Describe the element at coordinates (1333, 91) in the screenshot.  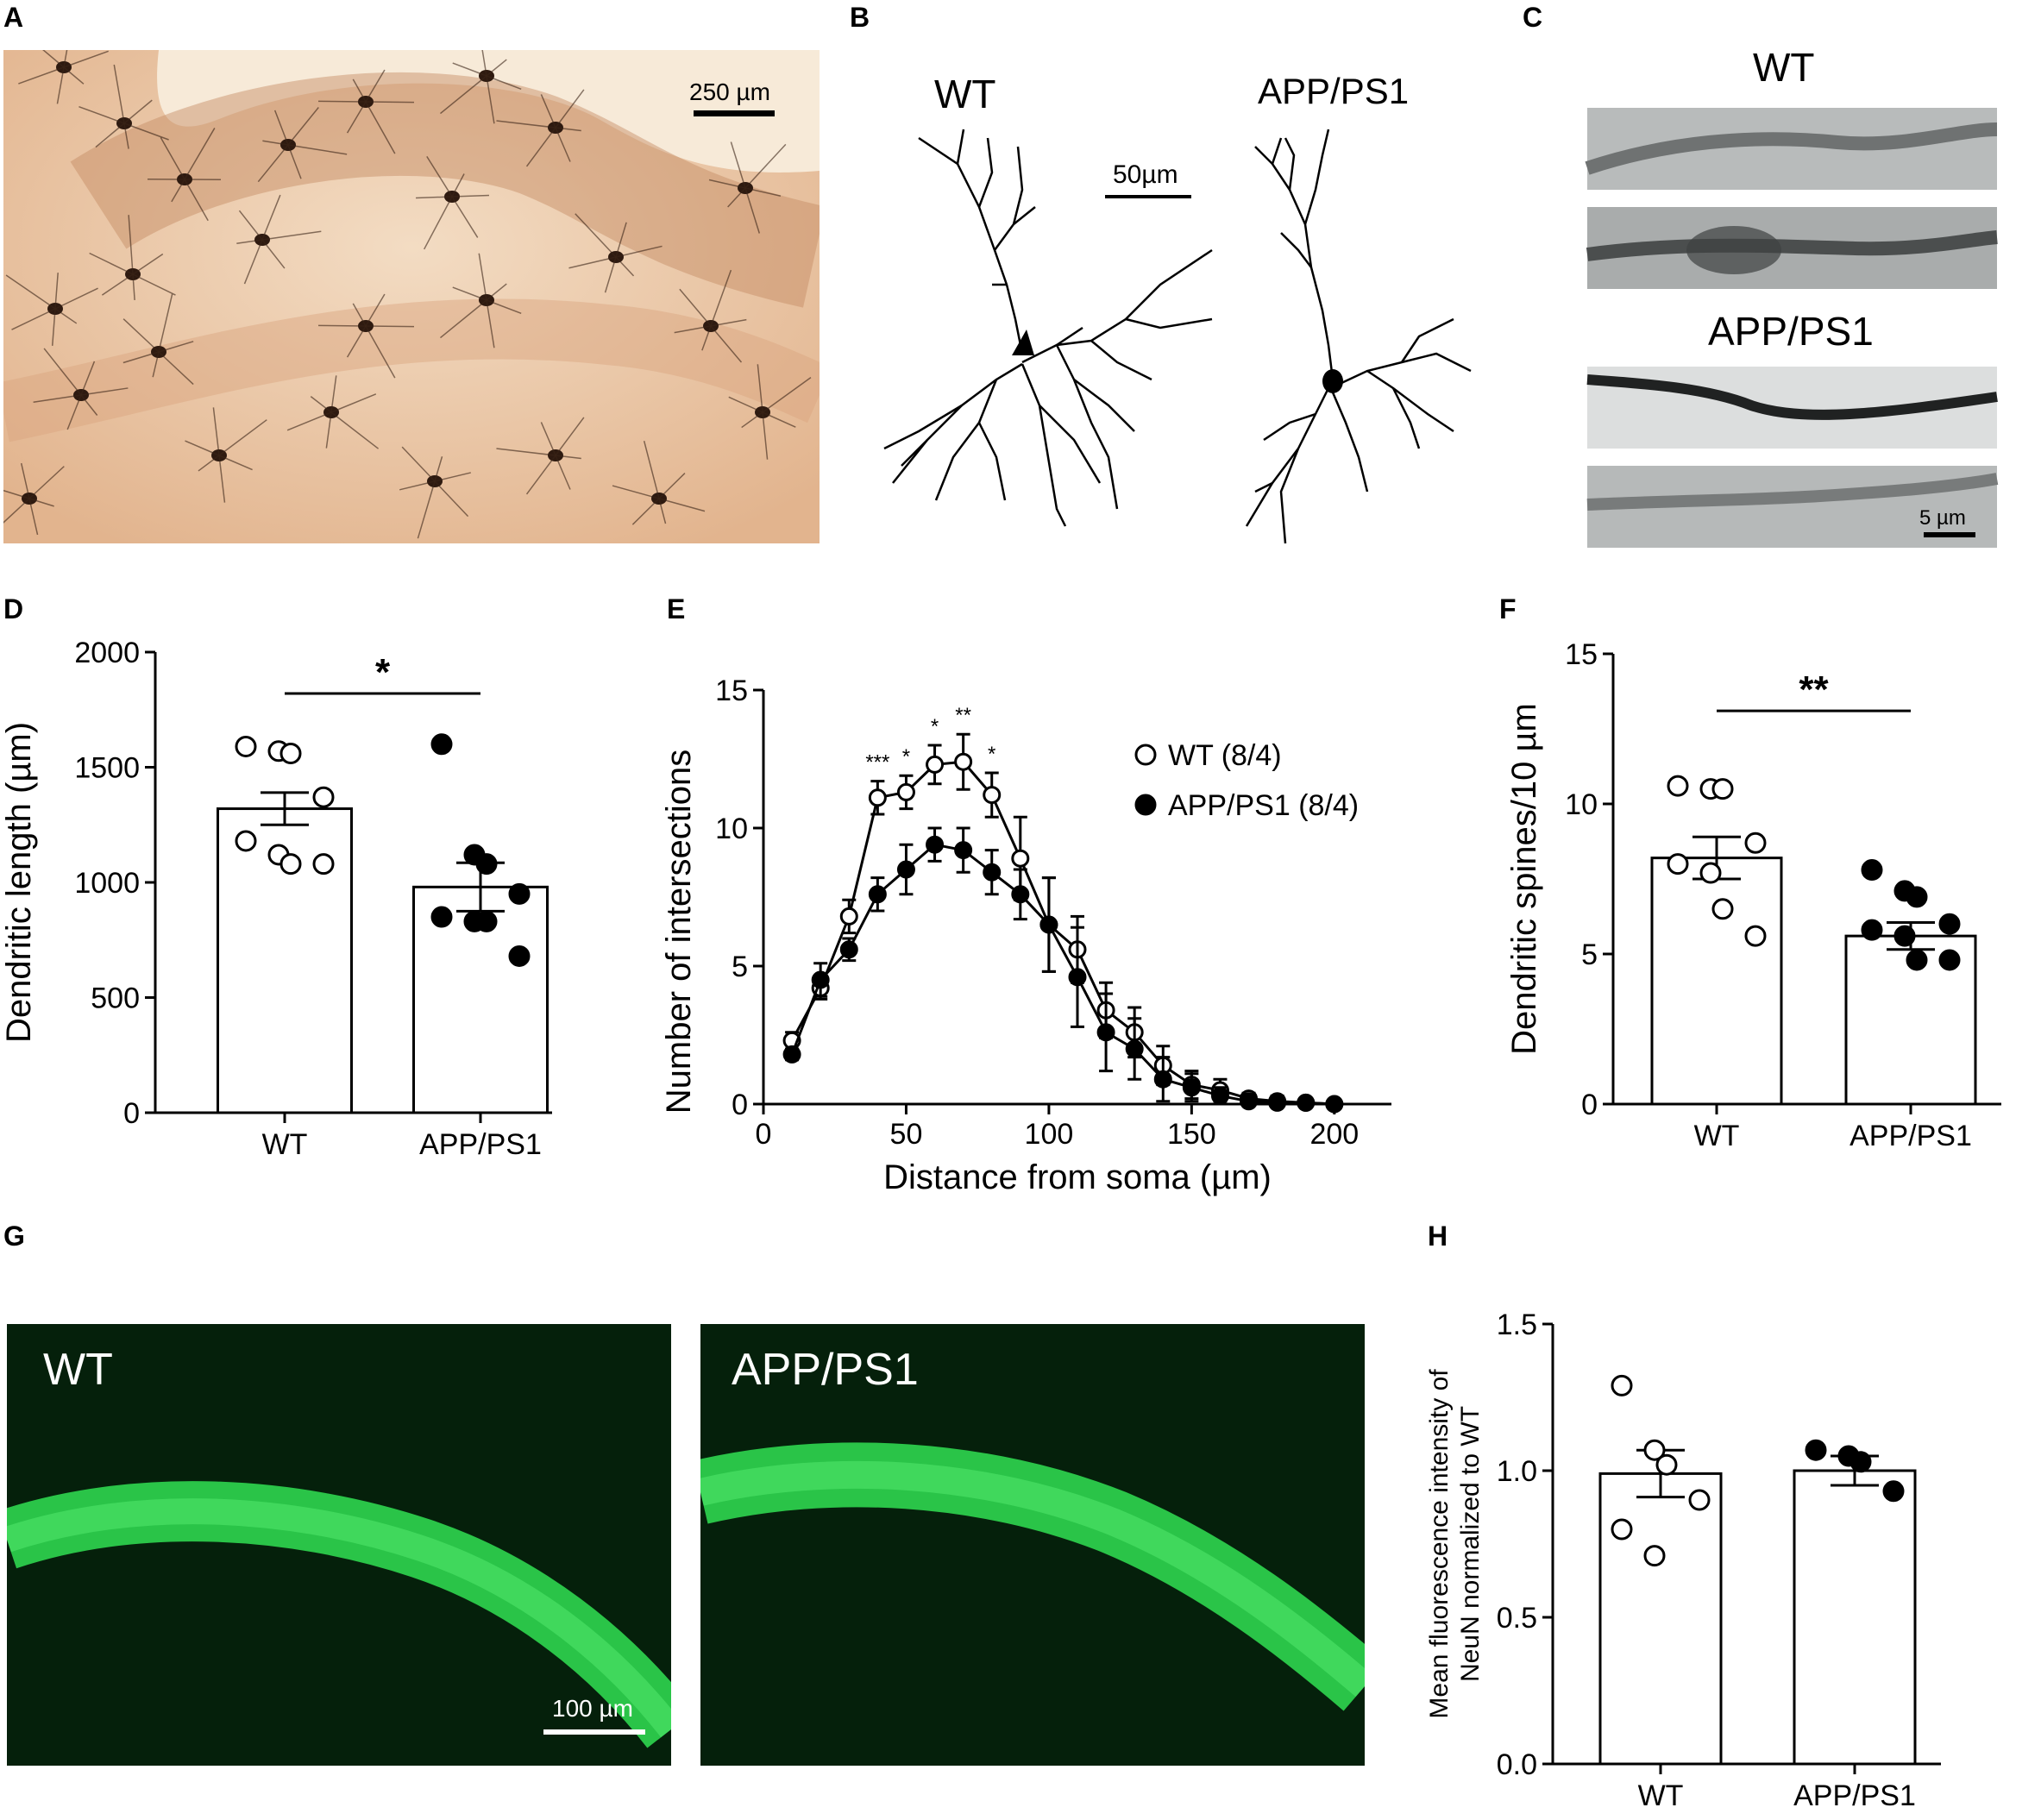
I see `tracing-label-app: APP/PS1` at that location.